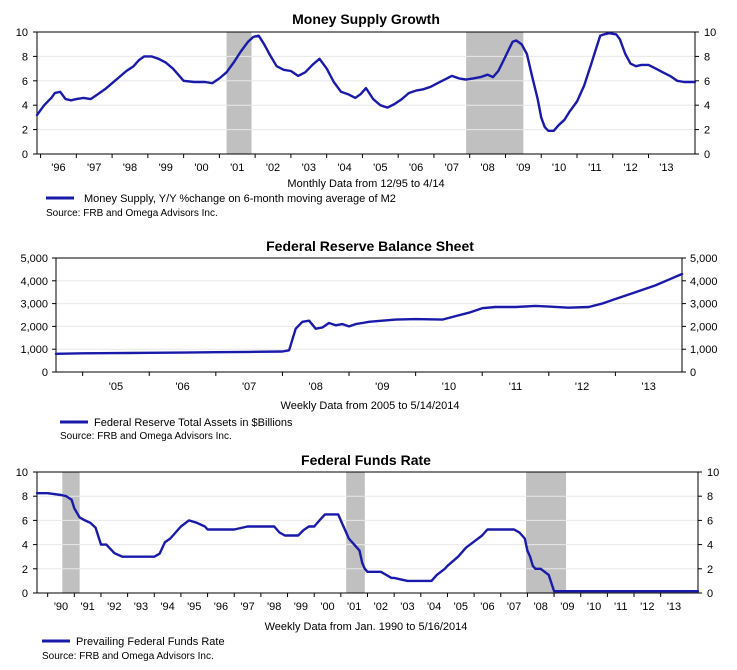  I want to click on y-tick-label-left: 10, so click(22, 473).